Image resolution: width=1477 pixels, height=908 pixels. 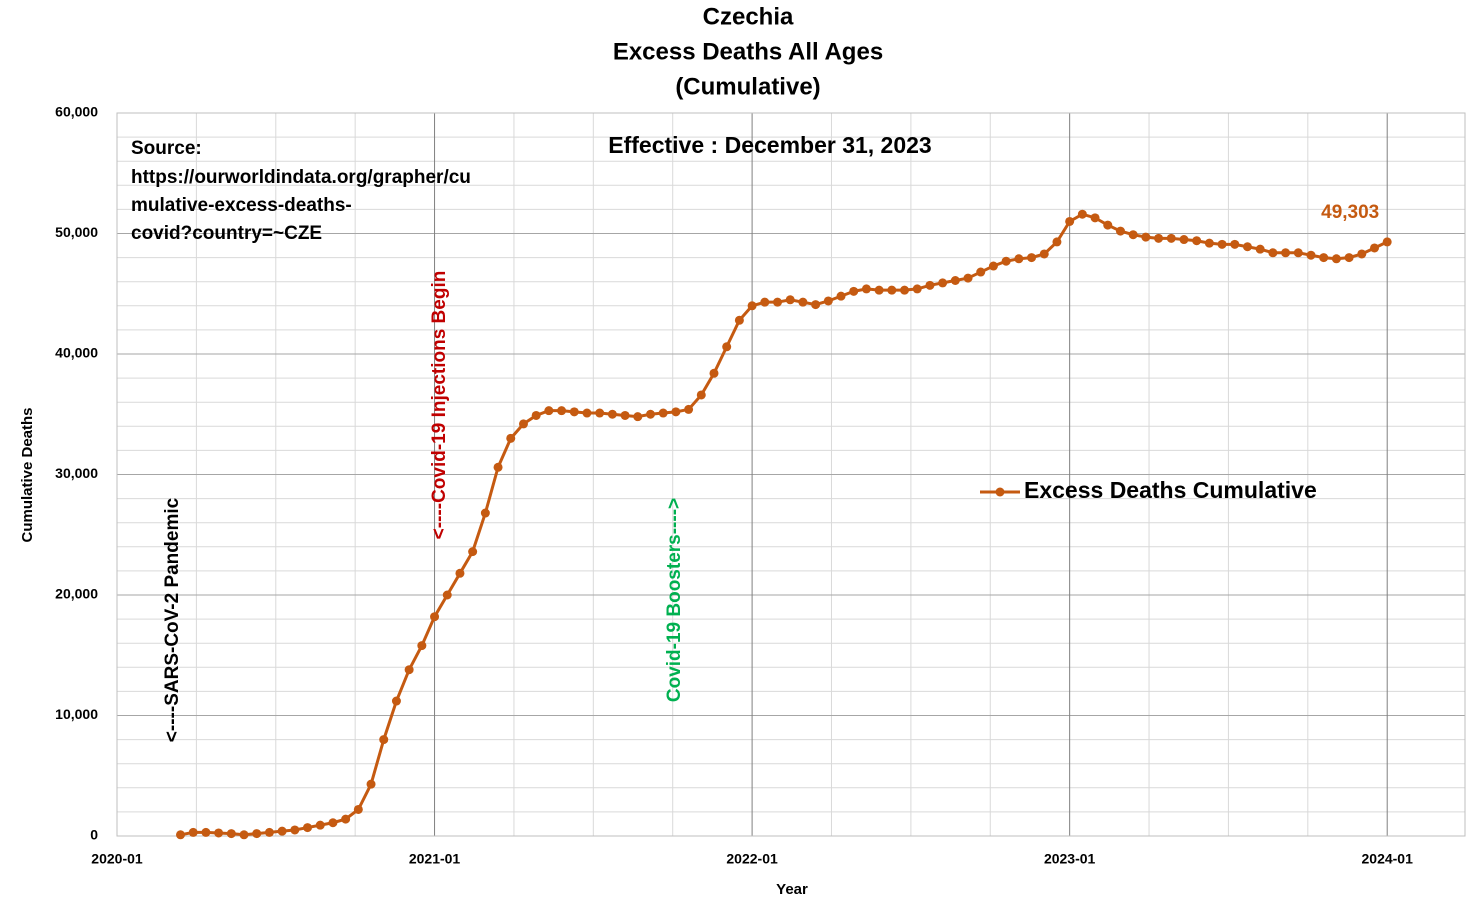 What do you see at coordinates (1350, 212) in the screenshot?
I see `data-label: 49,303` at bounding box center [1350, 212].